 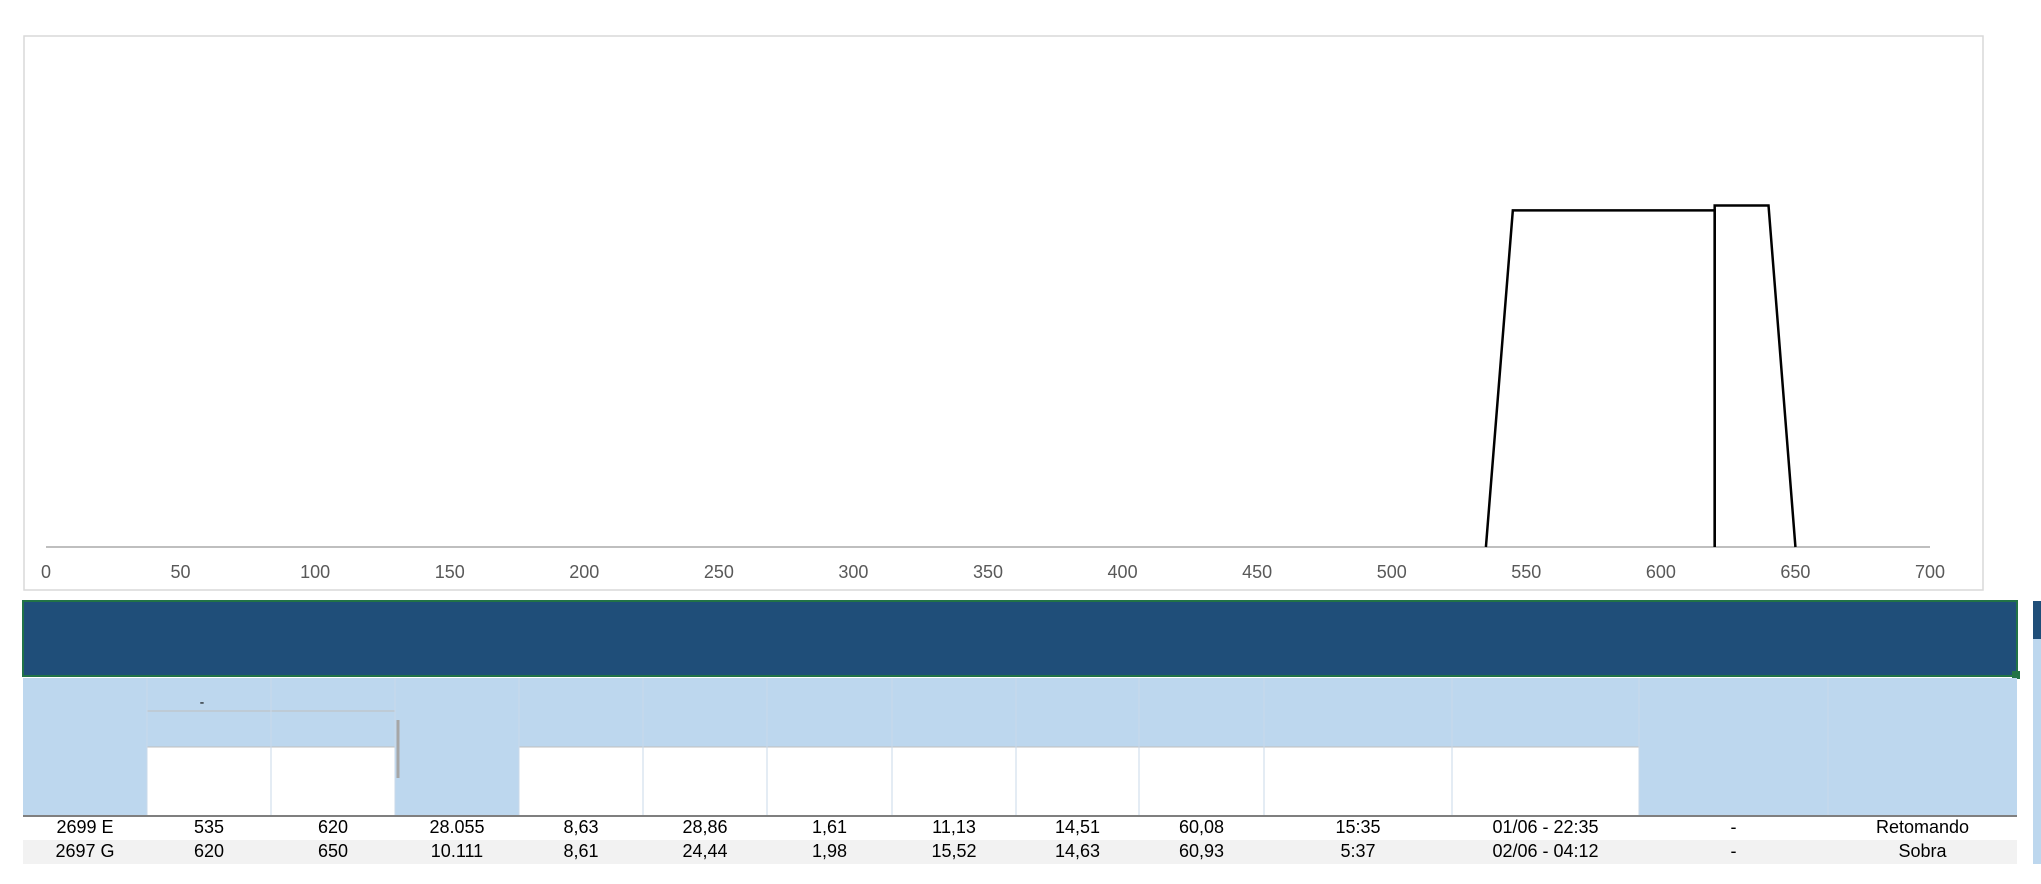 What do you see at coordinates (1020, 852) in the screenshot?
I see `row-band` at bounding box center [1020, 852].